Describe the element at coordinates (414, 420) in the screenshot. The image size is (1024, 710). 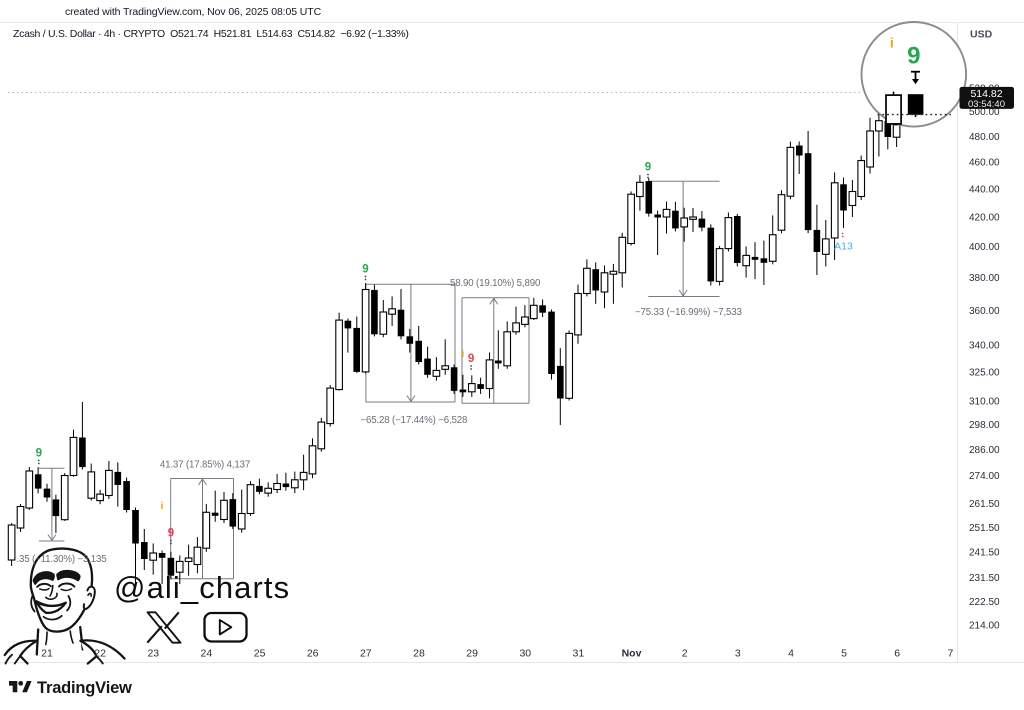
I see `svg-text: −65.28 (−17.44%) −6,528` at that location.